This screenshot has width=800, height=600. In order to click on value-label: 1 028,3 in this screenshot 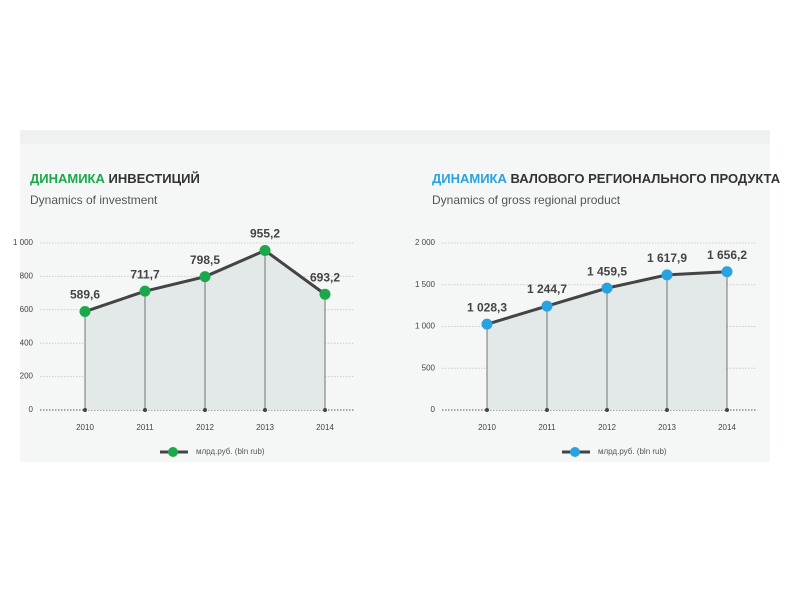, I will do `click(487, 307)`.